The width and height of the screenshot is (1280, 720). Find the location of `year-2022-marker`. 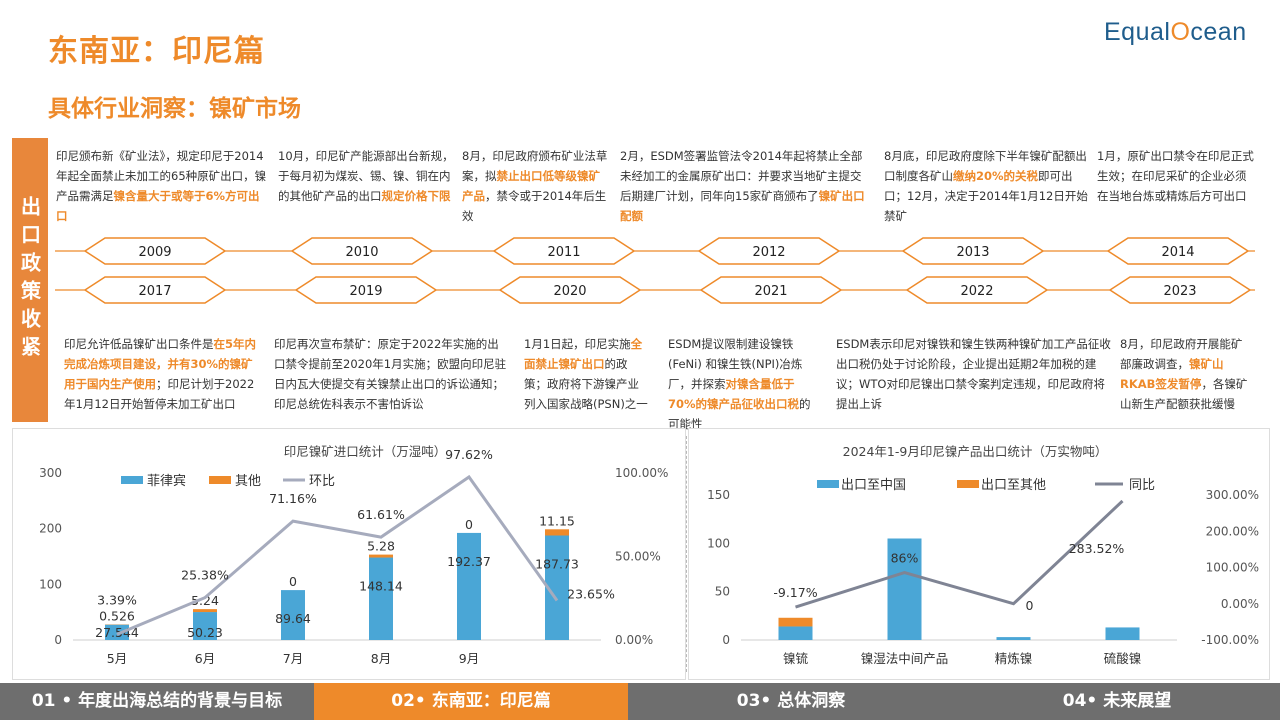

year-2022-marker is located at coordinates (977, 290).